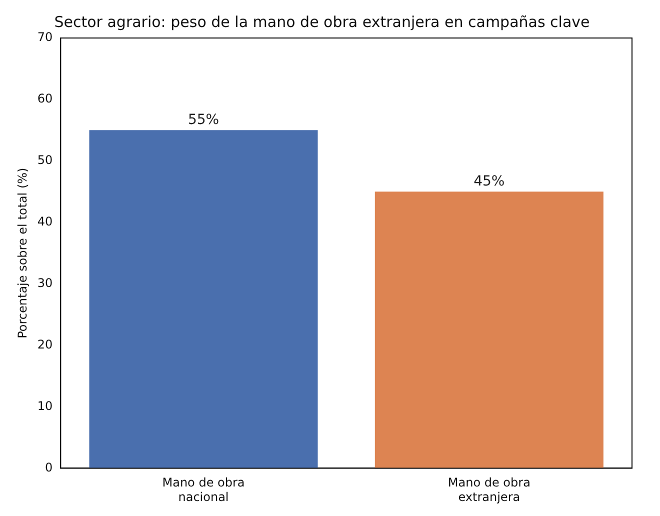 The width and height of the screenshot is (660, 516). I want to click on y-axis-title: Porcentaje sobre el total (%), so click(22, 253).